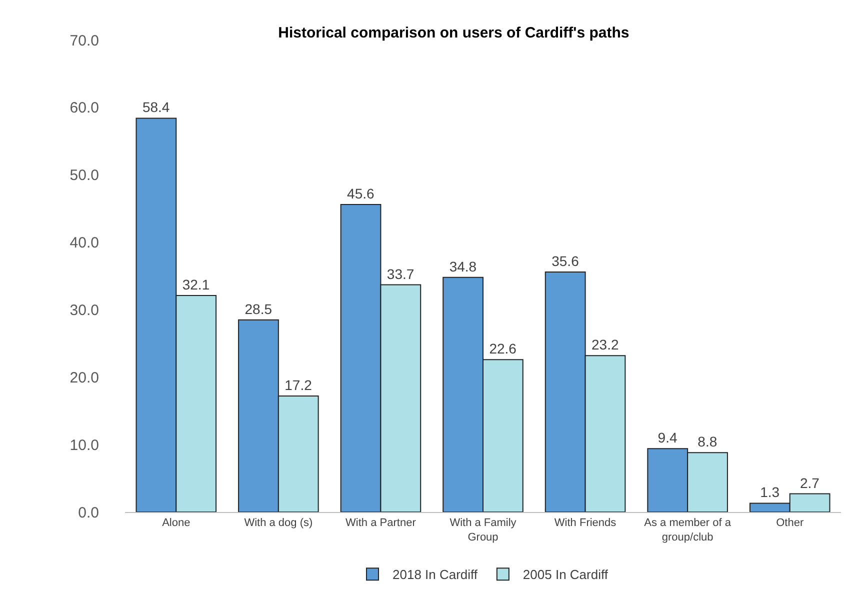  What do you see at coordinates (84, 377) in the screenshot?
I see `y-tick-label: 20.0` at bounding box center [84, 377].